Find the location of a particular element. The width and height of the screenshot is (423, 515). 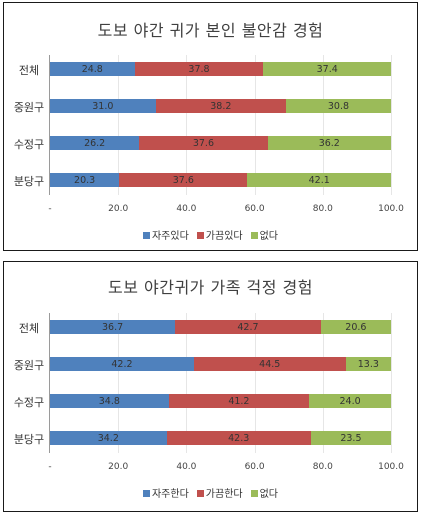

legend-item: 가끔한다 is located at coordinates (219, 492).